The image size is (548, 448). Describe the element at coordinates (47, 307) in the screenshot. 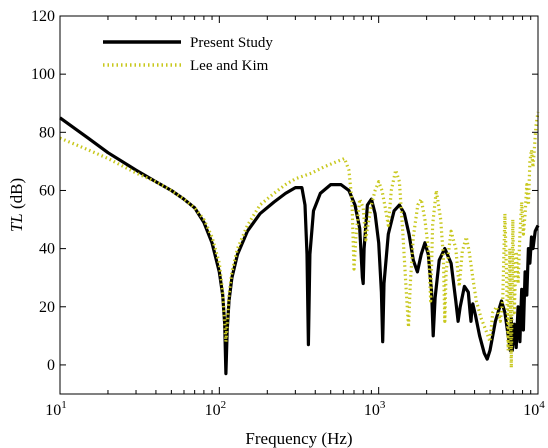

I see `y-tick-label: 20` at that location.